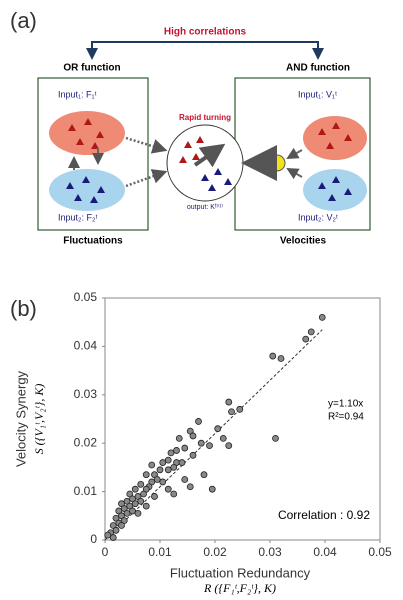 This screenshot has width=403, height=600. Describe the element at coordinates (324, 515) in the screenshot. I see `annotation: Correlation : 0.92` at that location.